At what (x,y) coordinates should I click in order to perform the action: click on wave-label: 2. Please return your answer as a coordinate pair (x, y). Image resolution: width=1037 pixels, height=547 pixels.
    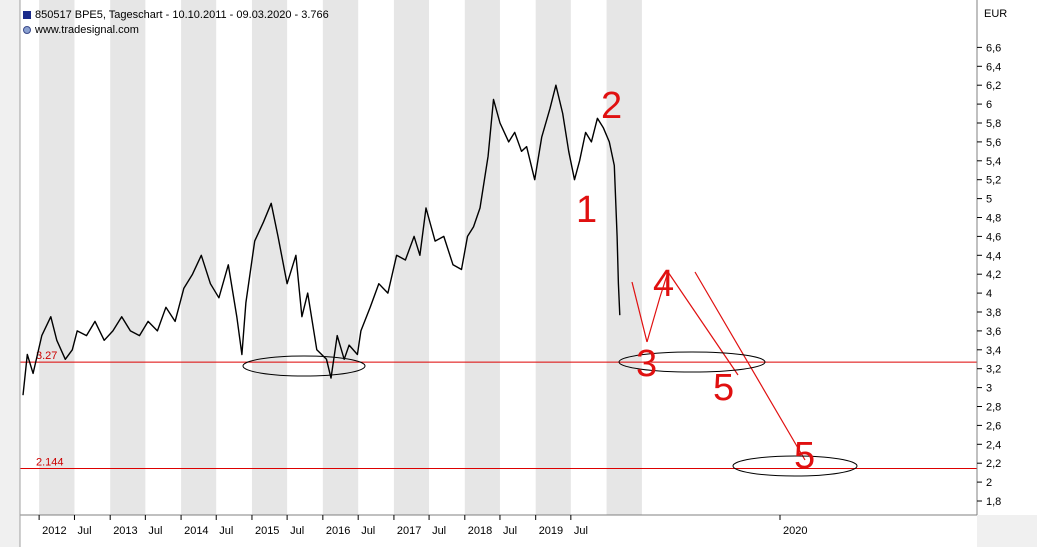
    Looking at the image, I should click on (611, 106).